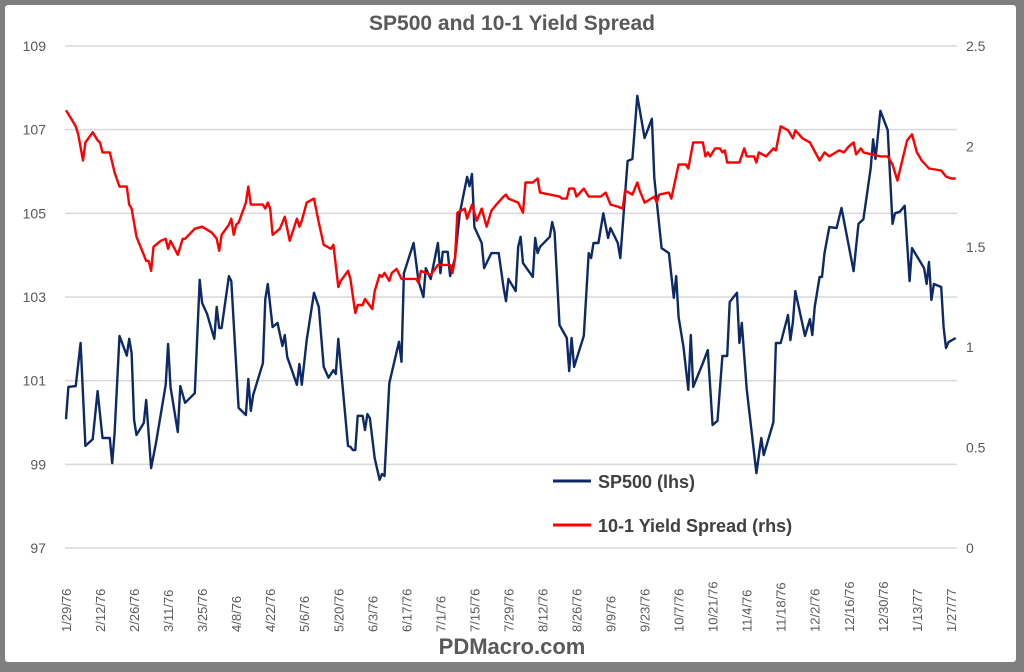 The image size is (1024, 672). Describe the element at coordinates (406, 610) in the screenshot. I see `x-tick-label: 6/17/76` at that location.